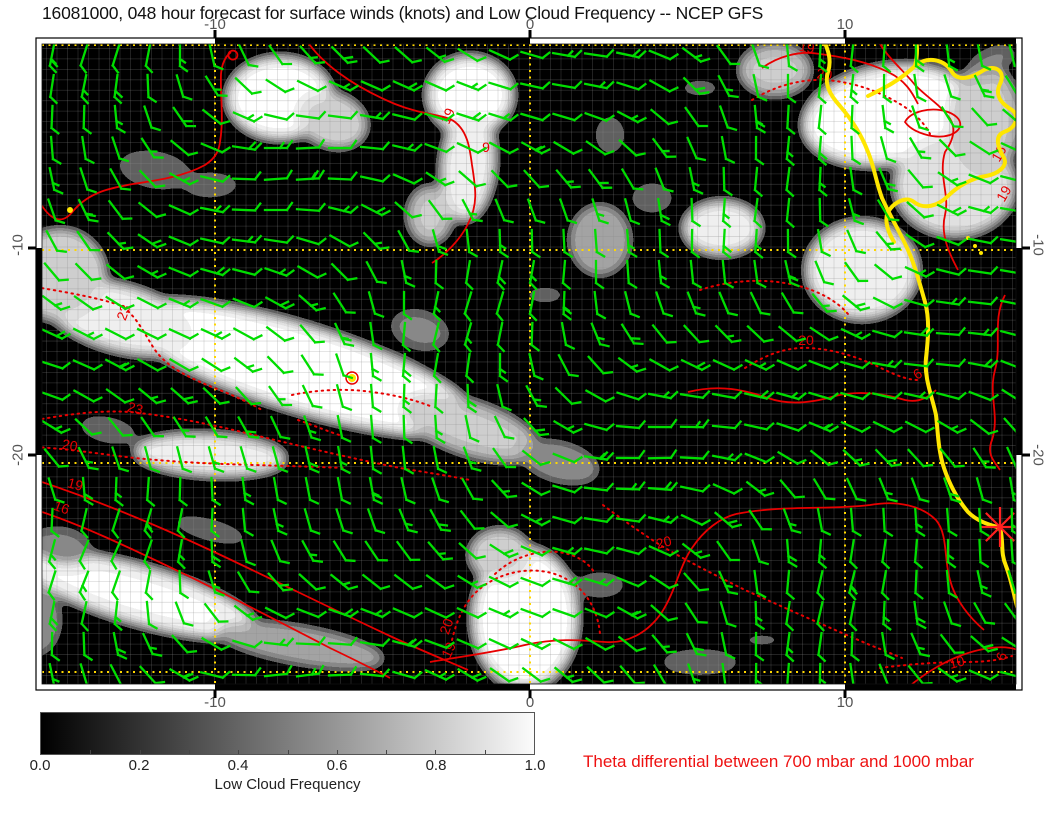  I want to click on colorbar-tick-label: 0.0, so click(40, 765).